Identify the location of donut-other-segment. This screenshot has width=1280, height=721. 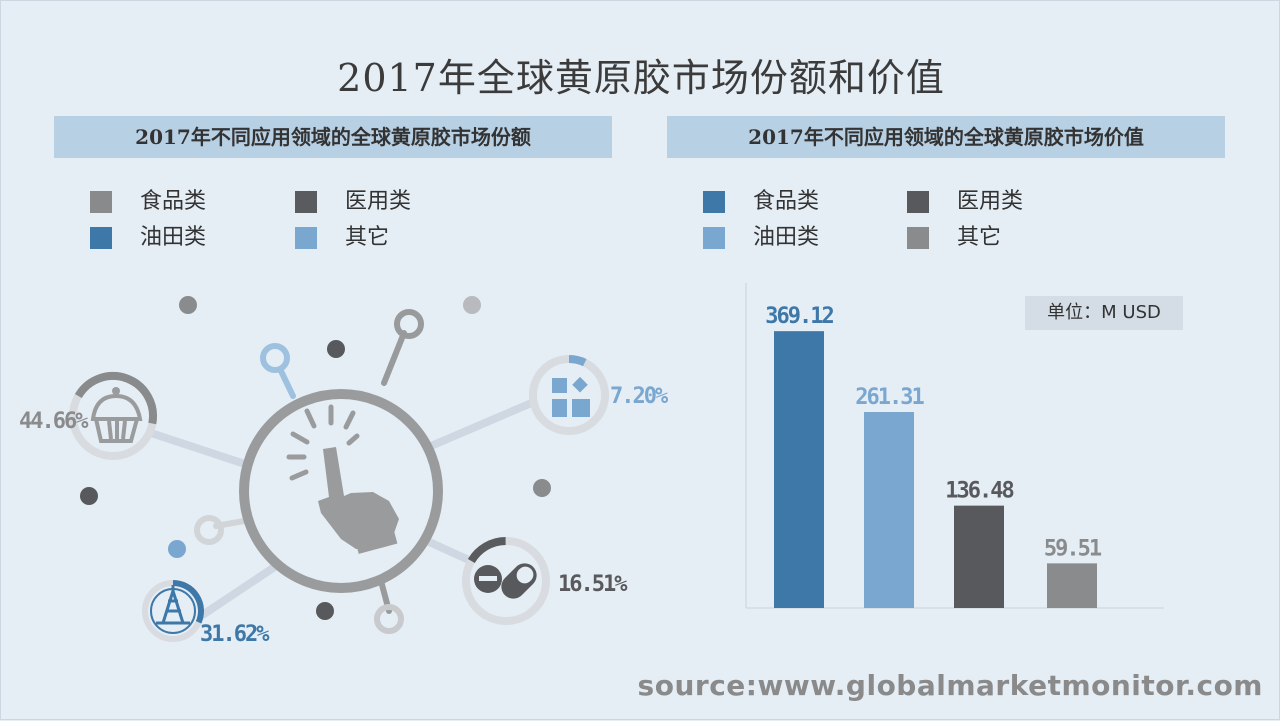
(577, 361).